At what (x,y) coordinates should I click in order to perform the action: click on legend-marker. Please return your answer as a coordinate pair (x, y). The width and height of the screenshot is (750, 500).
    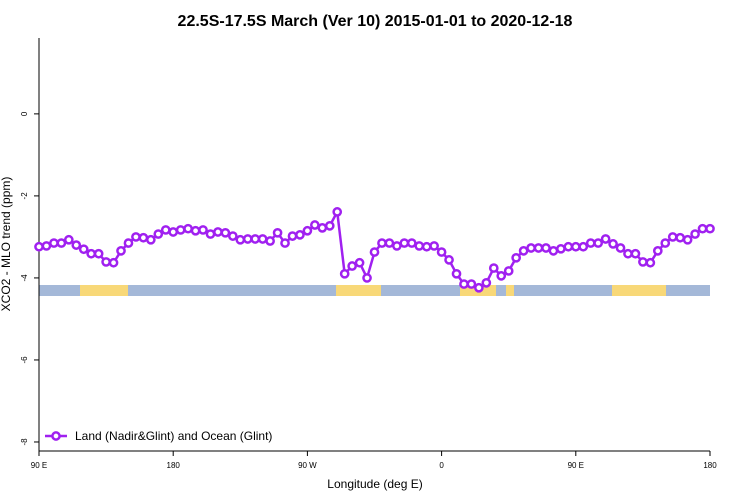
    Looking at the image, I should click on (56, 436).